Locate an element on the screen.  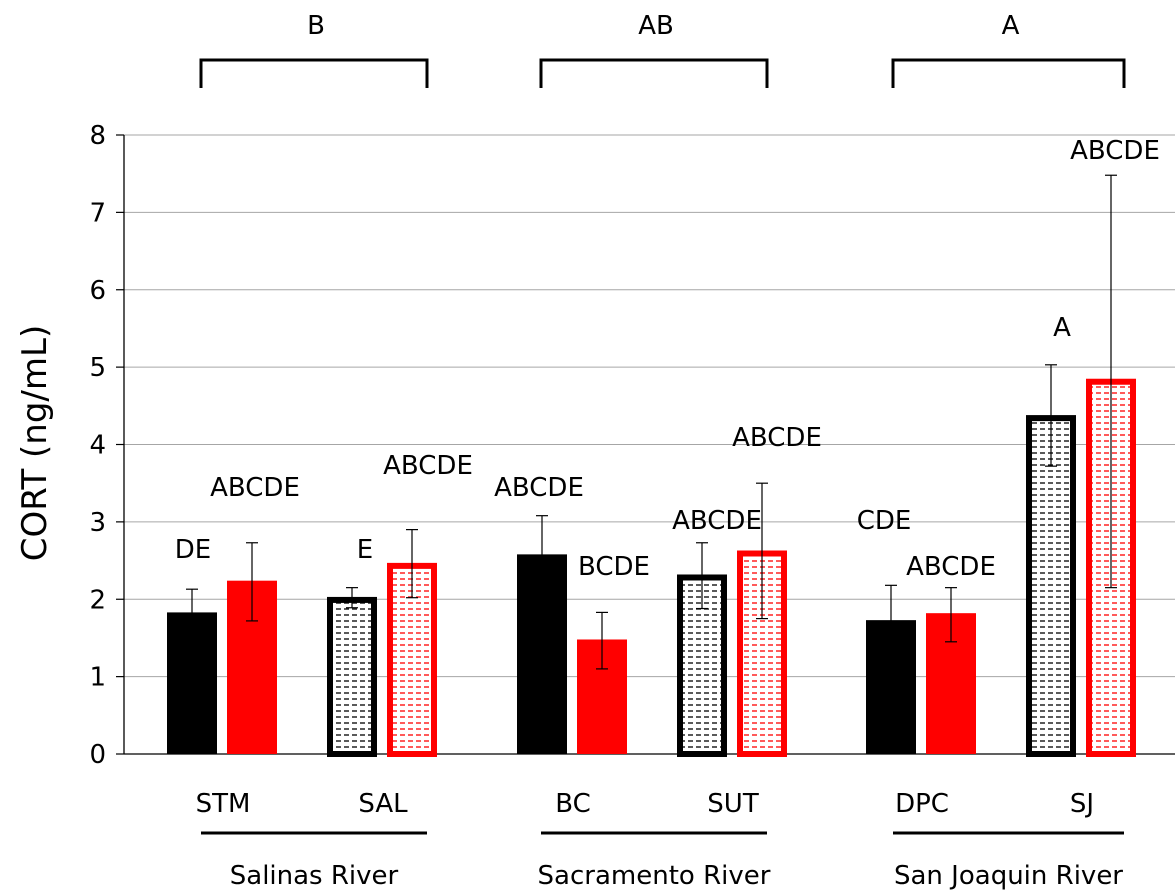
y-tick-label: 8 is located at coordinates (97, 136).